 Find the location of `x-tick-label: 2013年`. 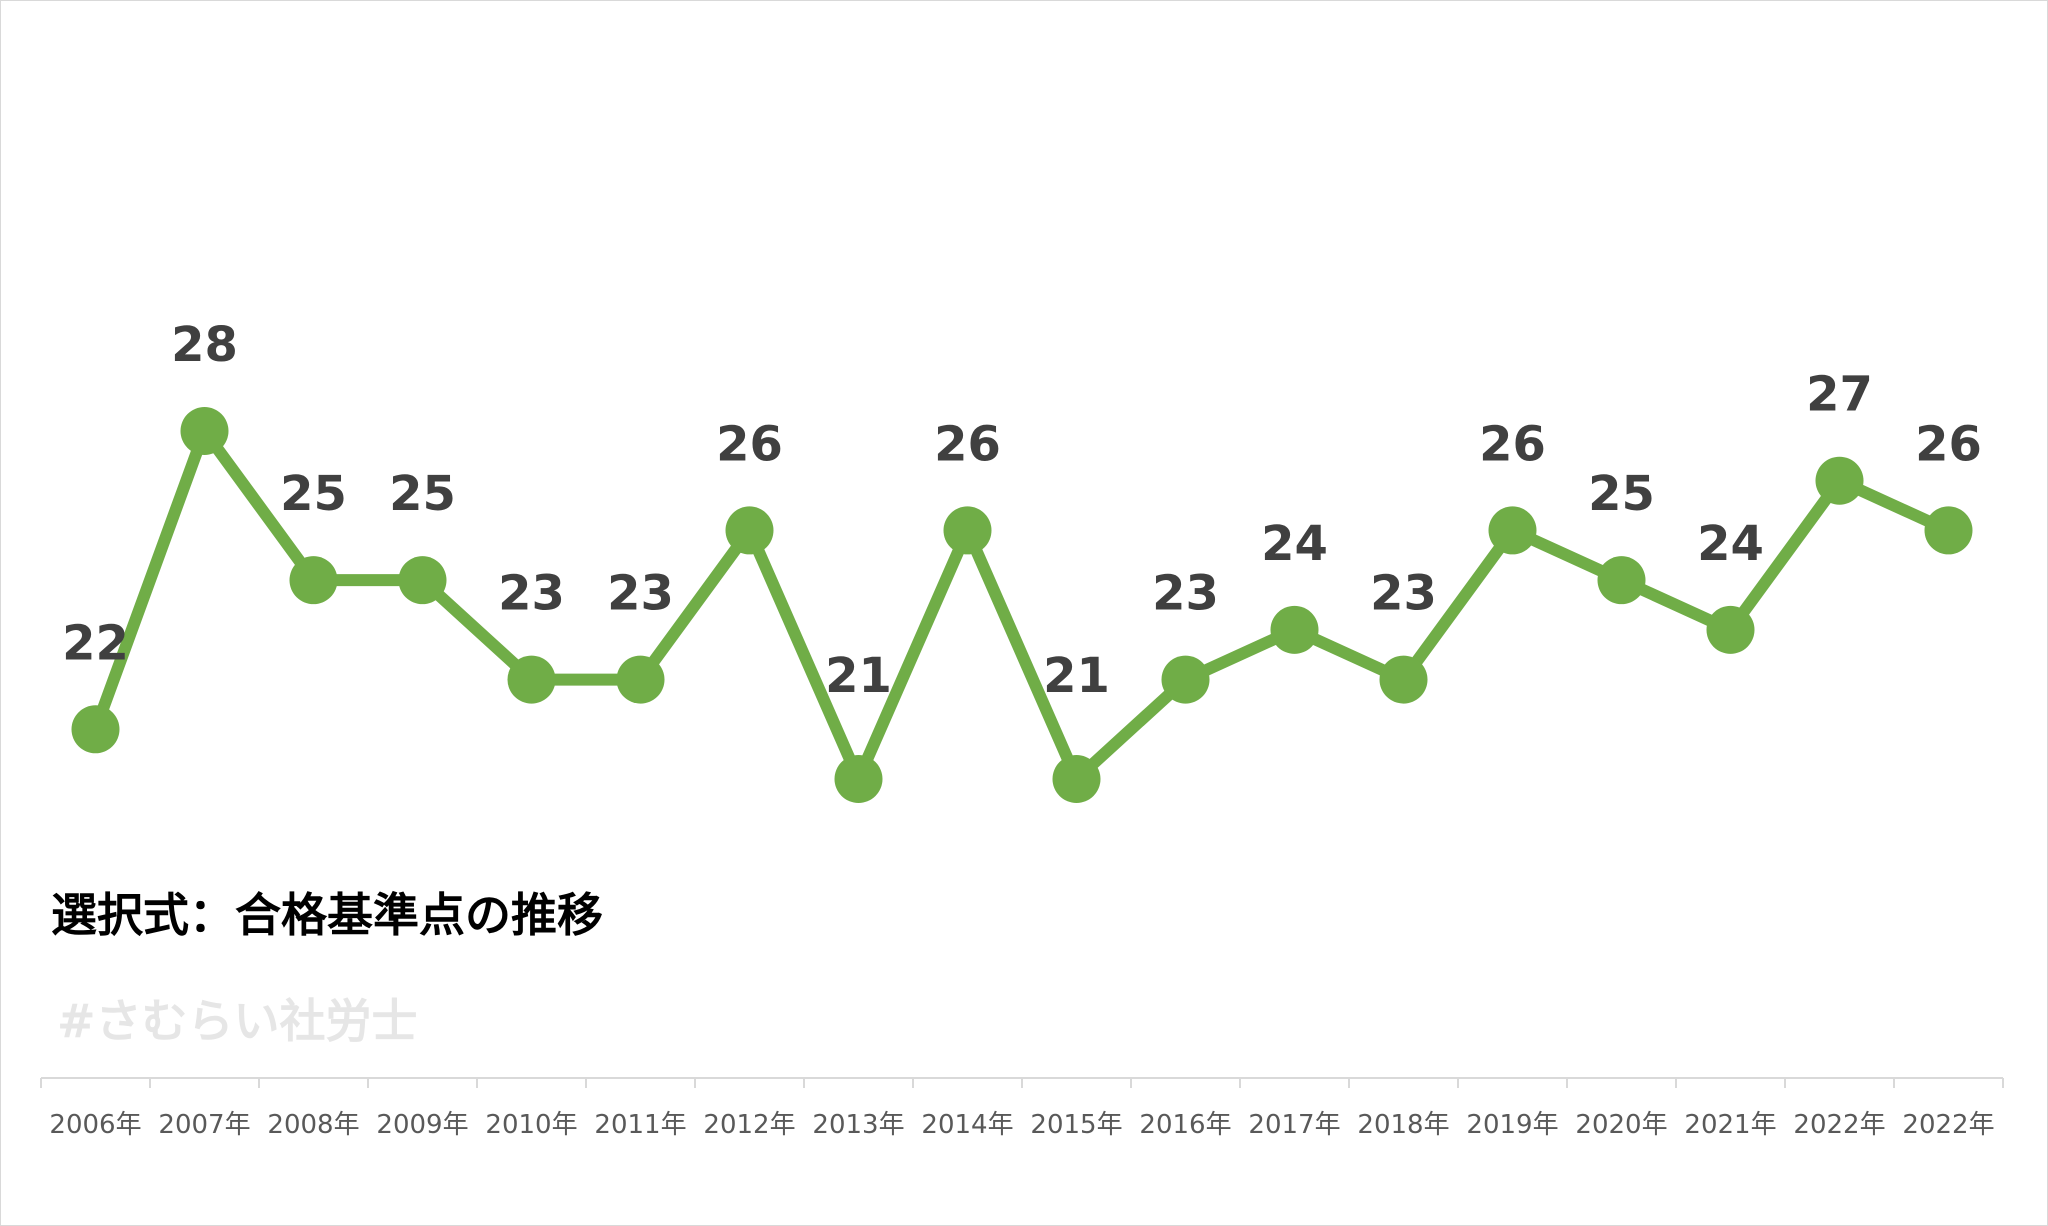

x-tick-label: 2013年 is located at coordinates (858, 1125).